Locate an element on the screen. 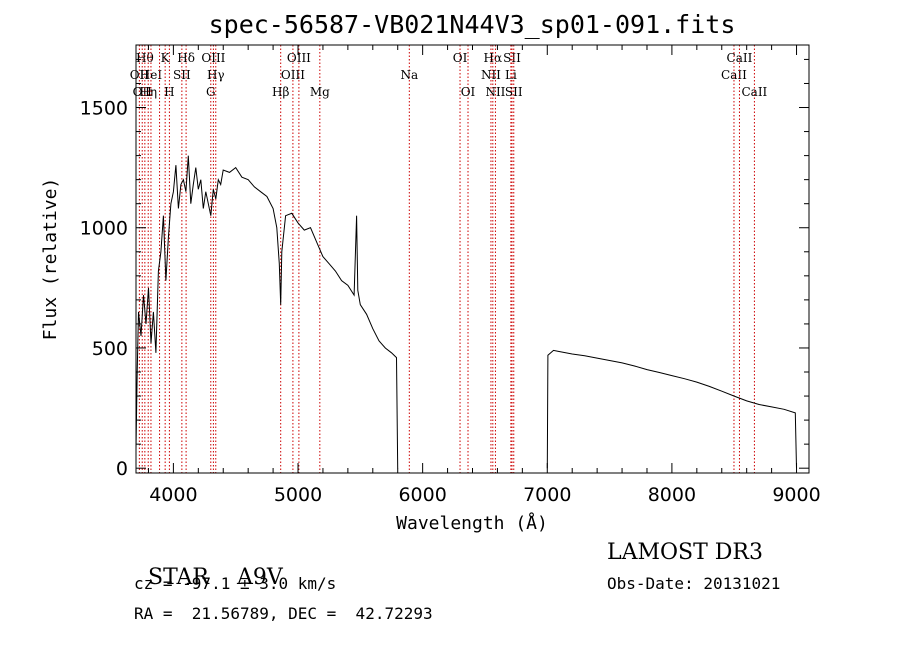 The height and width of the screenshot is (649, 900). x-tick-label: 7000 is located at coordinates (547, 495).